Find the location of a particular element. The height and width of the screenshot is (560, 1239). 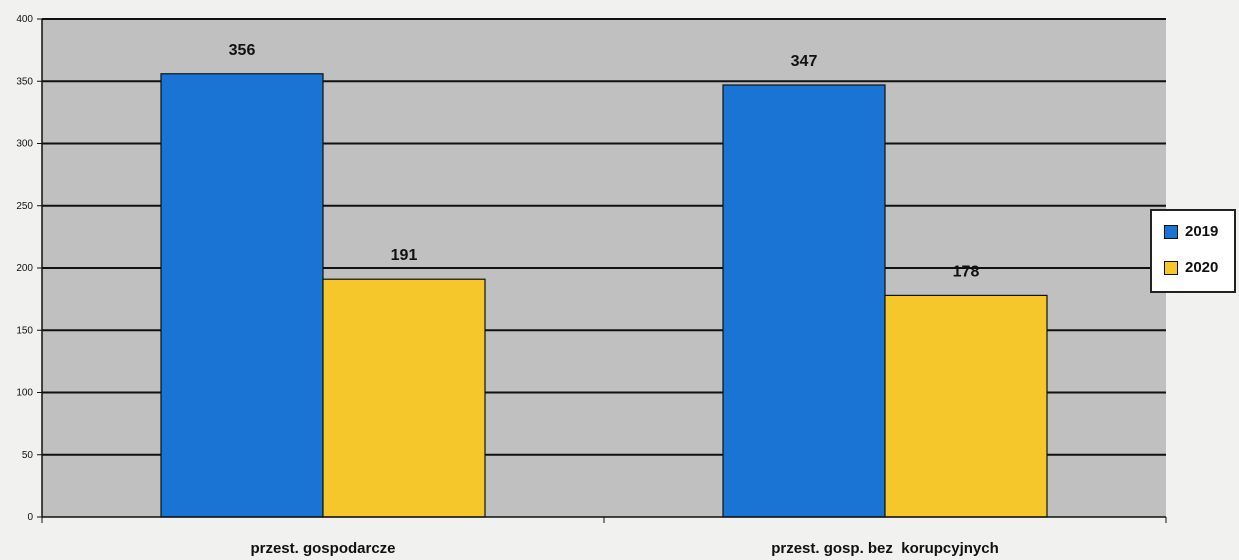

legend-item-2020: 2020 is located at coordinates (1191, 267).